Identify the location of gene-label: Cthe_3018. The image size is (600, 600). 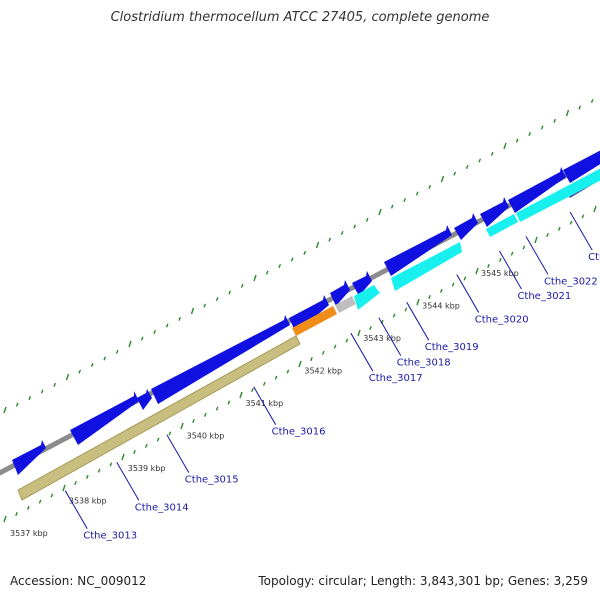
(424, 363).